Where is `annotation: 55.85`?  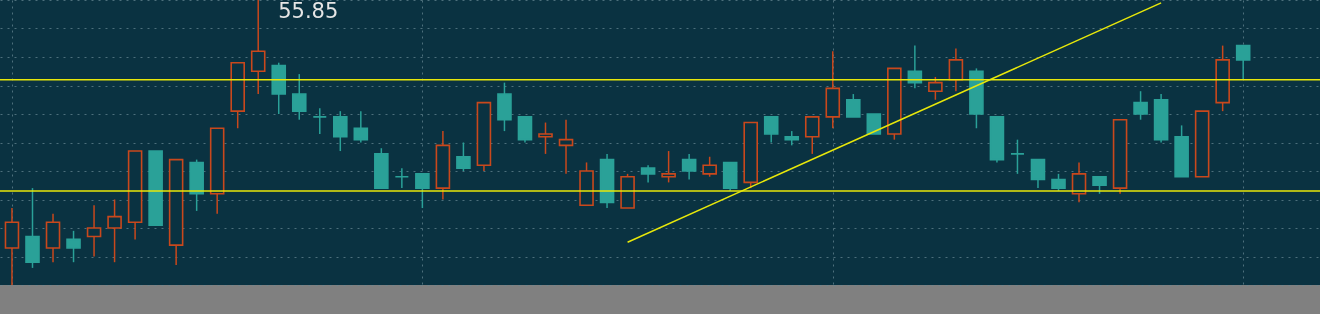 annotation: 55.85 is located at coordinates (308, 11).